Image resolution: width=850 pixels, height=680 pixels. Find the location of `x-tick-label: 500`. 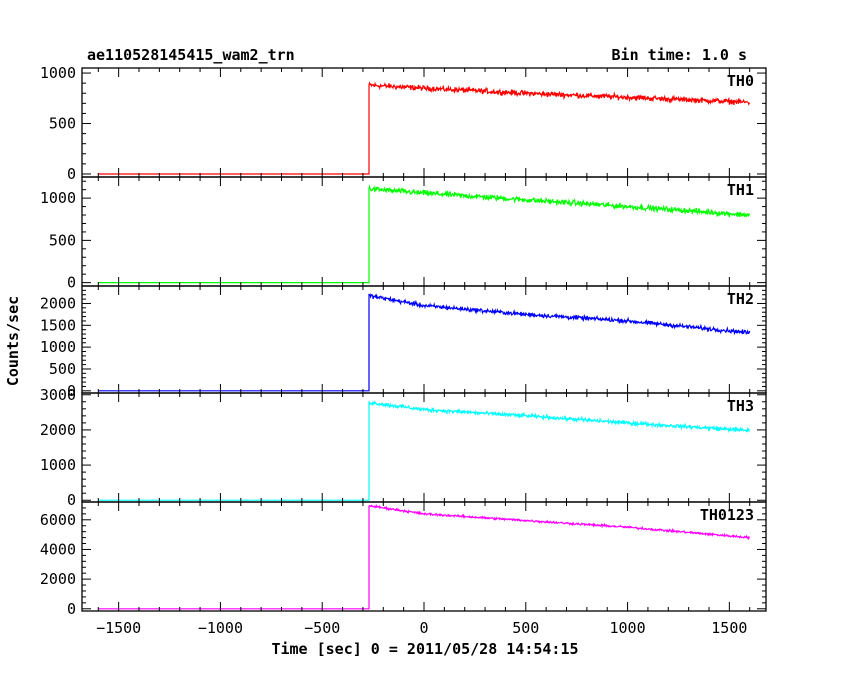

x-tick-label: 500 is located at coordinates (525, 628).